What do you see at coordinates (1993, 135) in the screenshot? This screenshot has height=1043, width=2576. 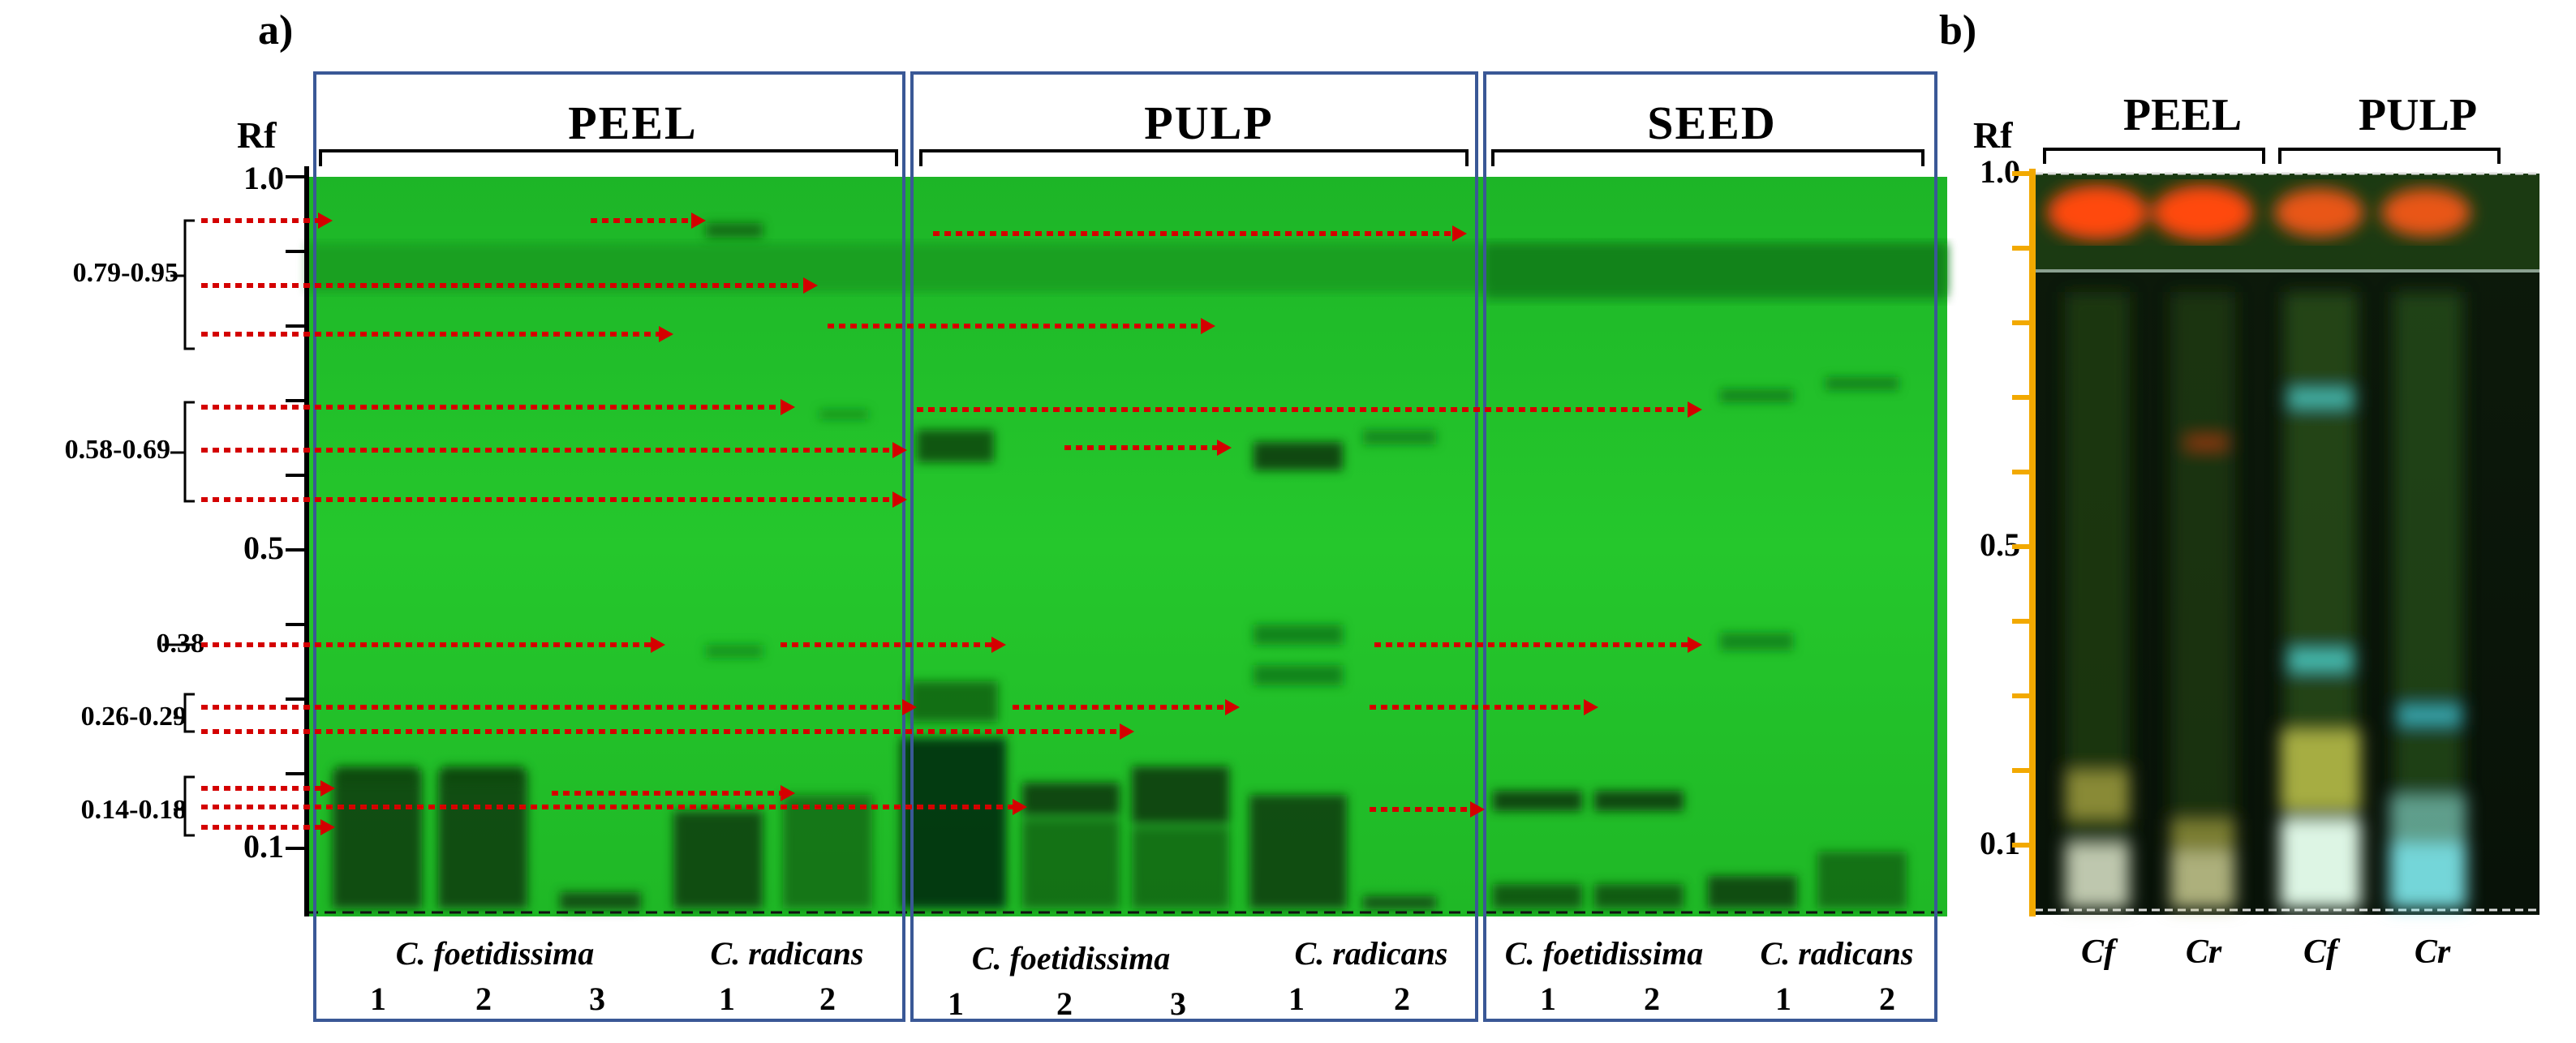 I see `rf-axis-title-b: Rf` at bounding box center [1993, 135].